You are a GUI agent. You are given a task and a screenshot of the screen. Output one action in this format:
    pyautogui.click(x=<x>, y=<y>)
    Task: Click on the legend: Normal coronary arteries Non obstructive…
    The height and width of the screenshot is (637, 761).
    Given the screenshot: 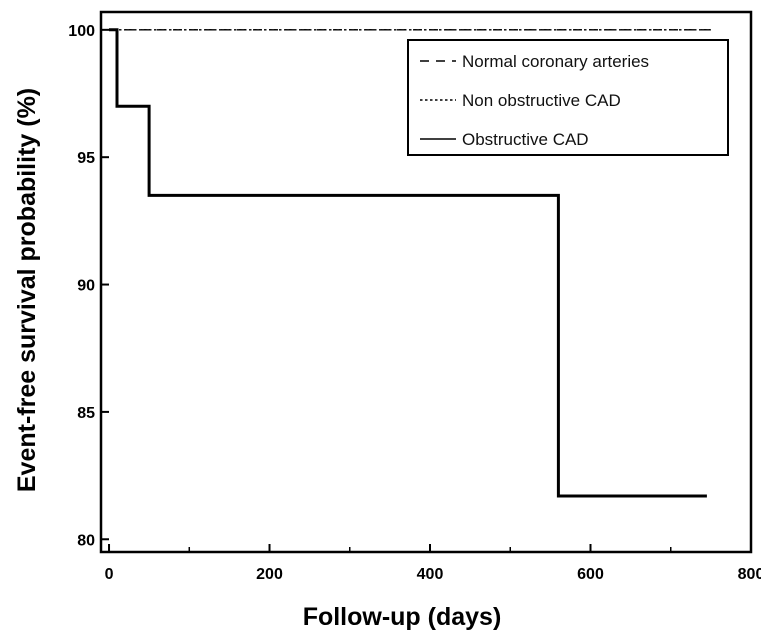 What is the action you would take?
    pyautogui.click(x=568, y=97)
    